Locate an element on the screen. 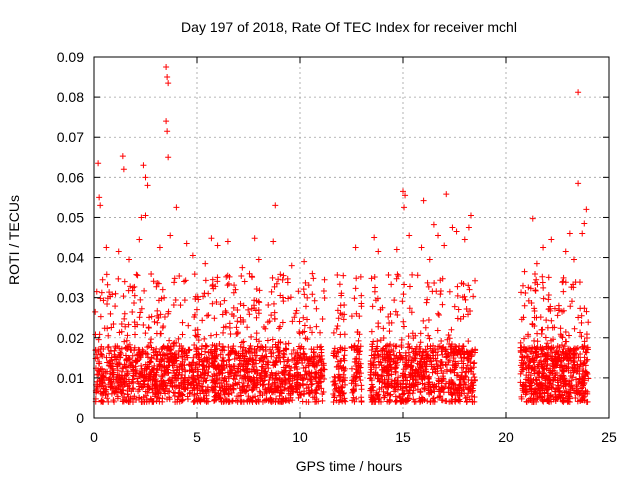 This screenshot has height=480, width=640. x-tick-label: 15 is located at coordinates (403, 437).